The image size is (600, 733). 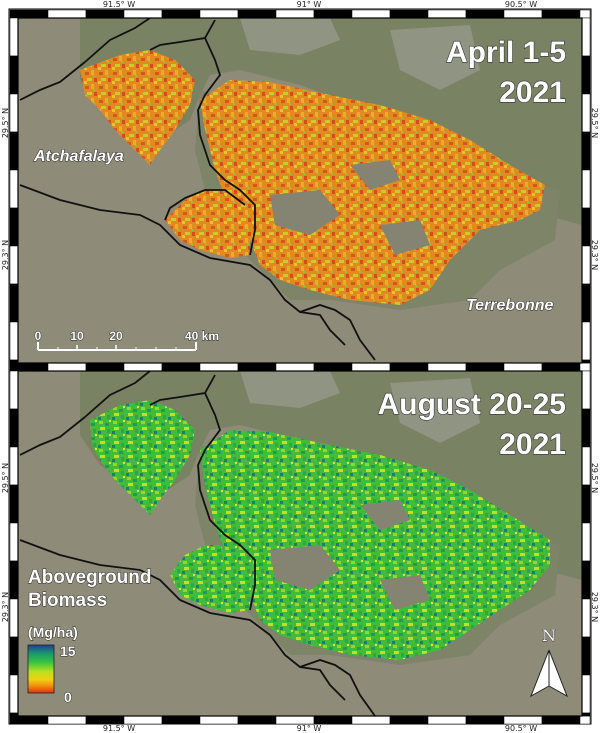 I want to click on panel-title-line1: August 20-25, so click(x=472, y=404).